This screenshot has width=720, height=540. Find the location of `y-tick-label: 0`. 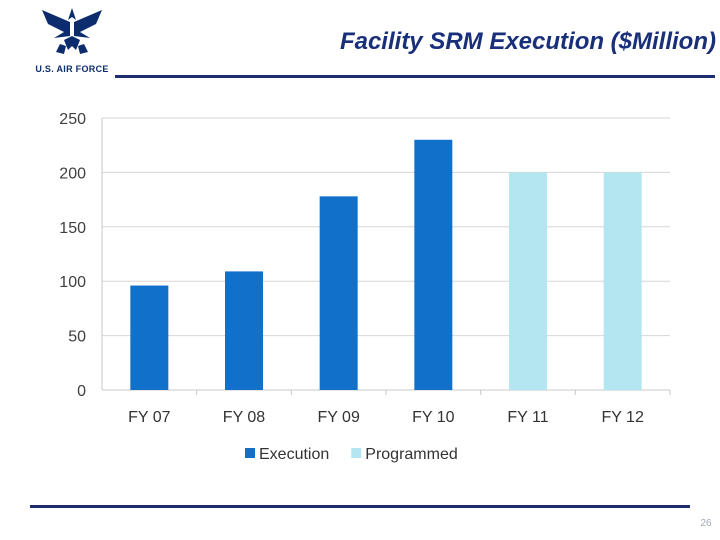

y-tick-label: 0 is located at coordinates (81, 391).